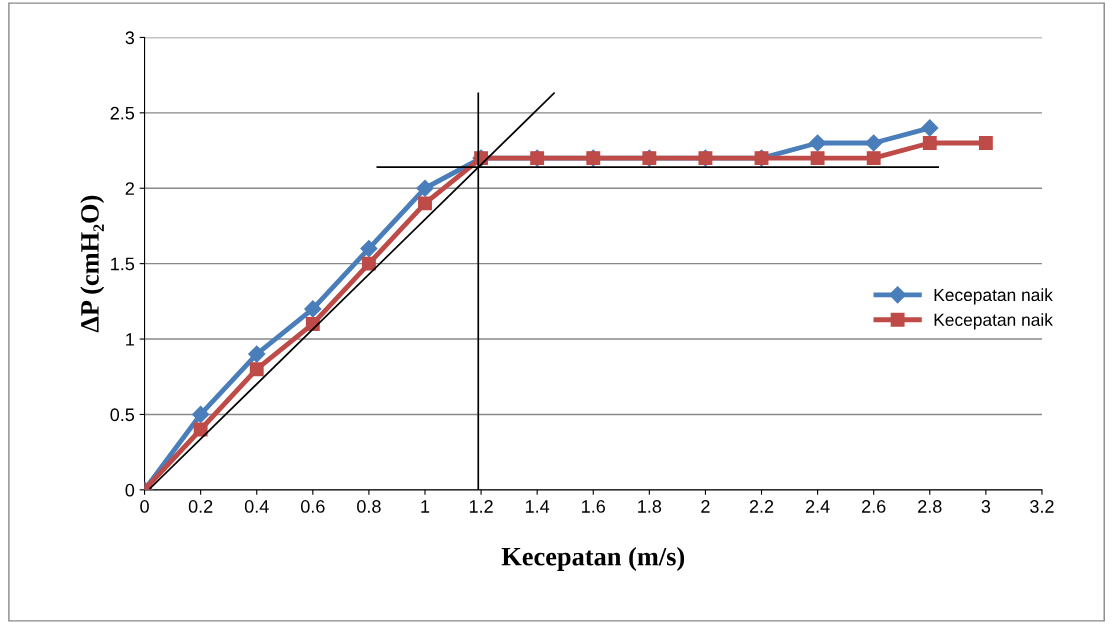  I want to click on x-tick-label: 2, so click(705, 506).